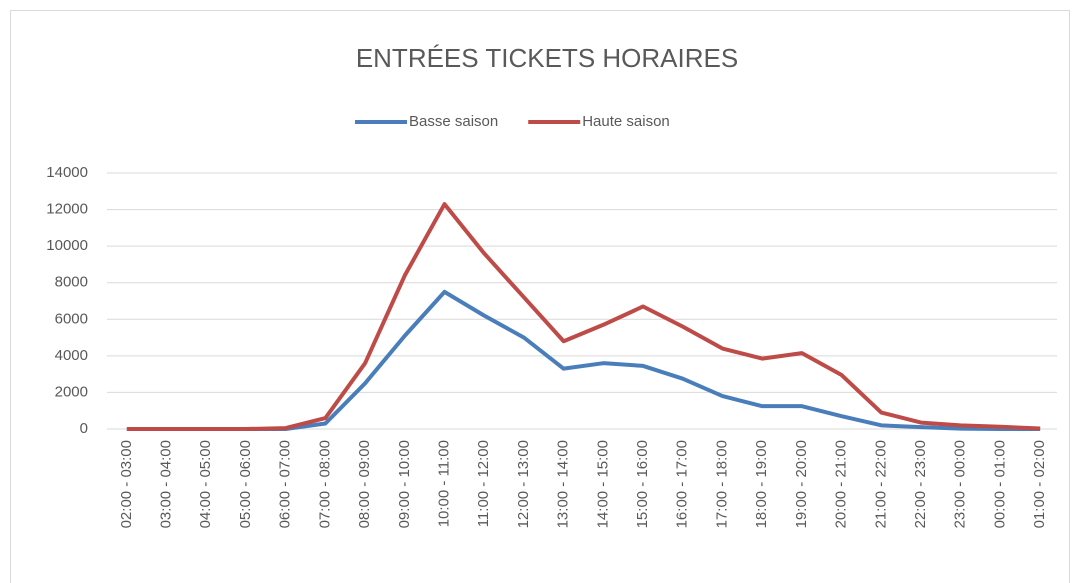  Describe the element at coordinates (67, 245) in the screenshot. I see `y-tick-label: 10000` at that location.